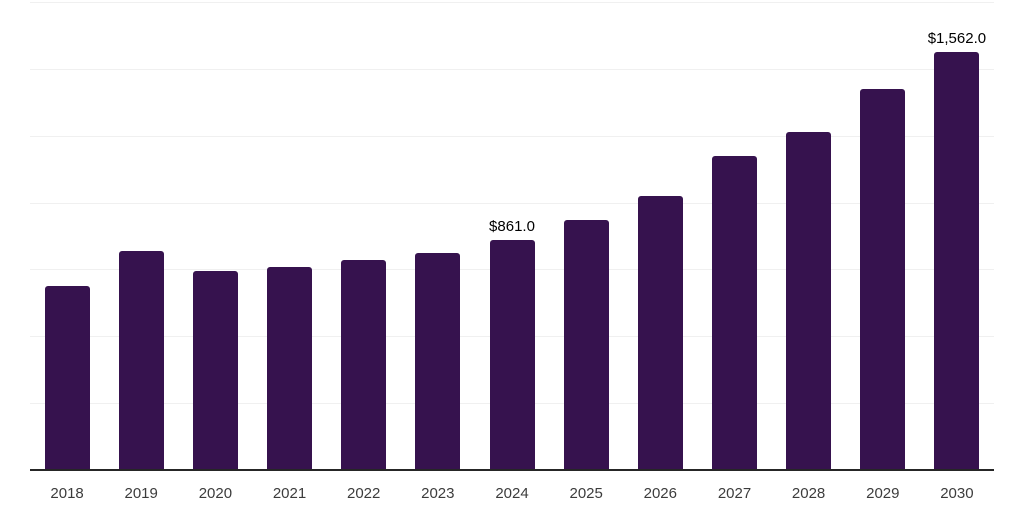 Image resolution: width=1024 pixels, height=512 pixels. Describe the element at coordinates (957, 39) in the screenshot. I see `value-label-2030: $1,562.0` at that location.